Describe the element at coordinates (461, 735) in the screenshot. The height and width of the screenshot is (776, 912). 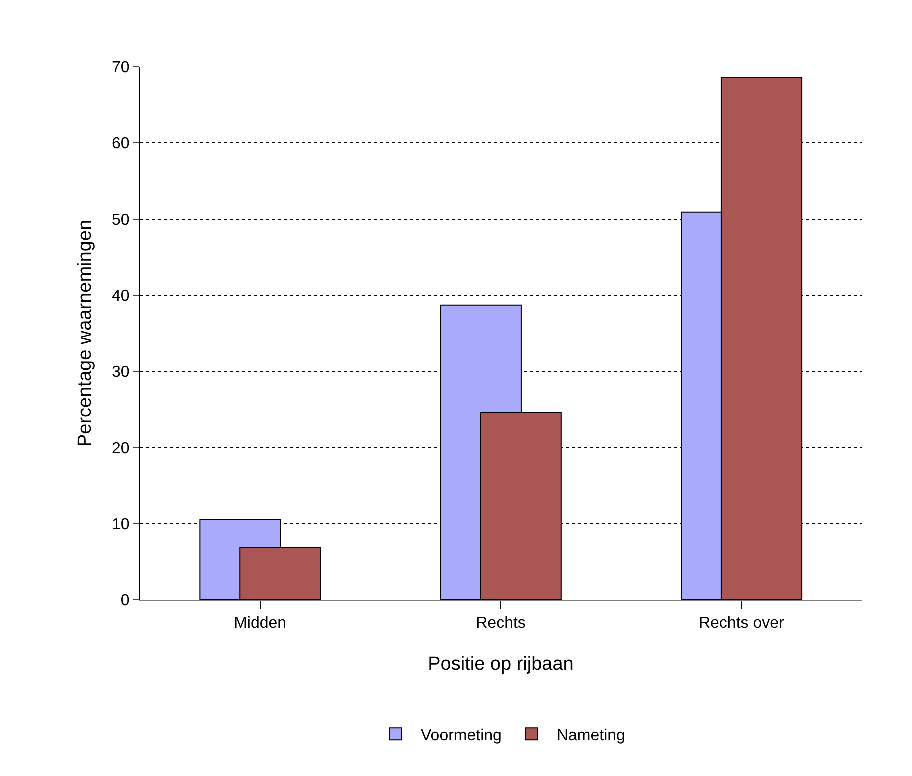
I see `legend-label: Voormeting` at that location.